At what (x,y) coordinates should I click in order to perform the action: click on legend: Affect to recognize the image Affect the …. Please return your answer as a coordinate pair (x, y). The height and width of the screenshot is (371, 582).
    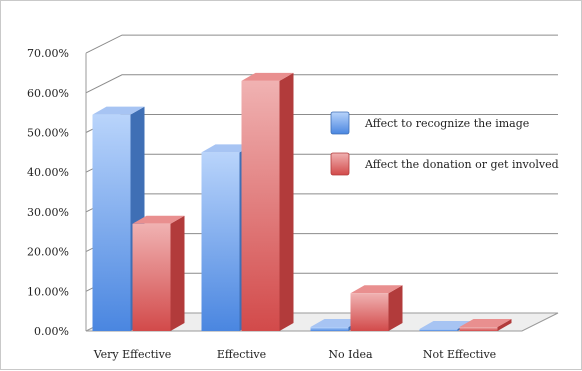
    Looking at the image, I should click on (444, 143).